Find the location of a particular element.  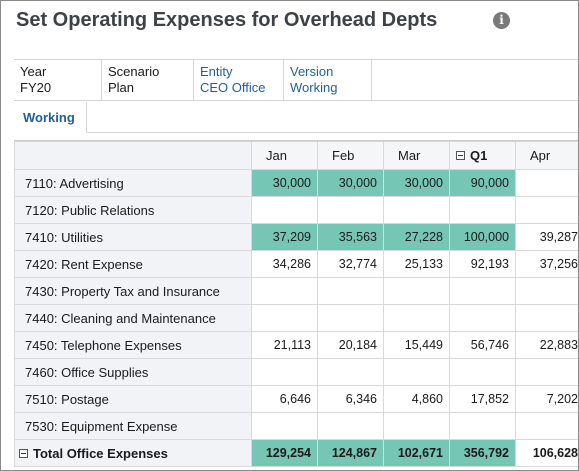

total-row-header: Total Office Expenses is located at coordinates (133, 453).